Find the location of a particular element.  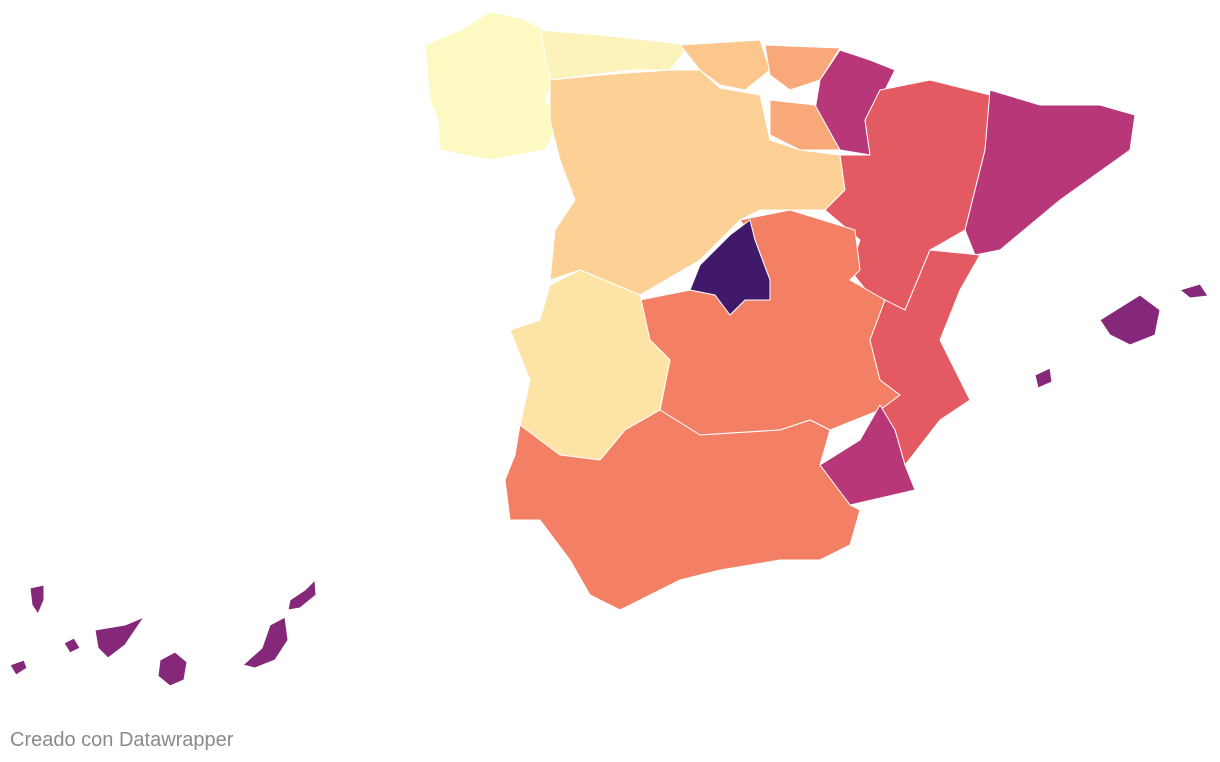

region-pais-vasco is located at coordinates (802, 67).